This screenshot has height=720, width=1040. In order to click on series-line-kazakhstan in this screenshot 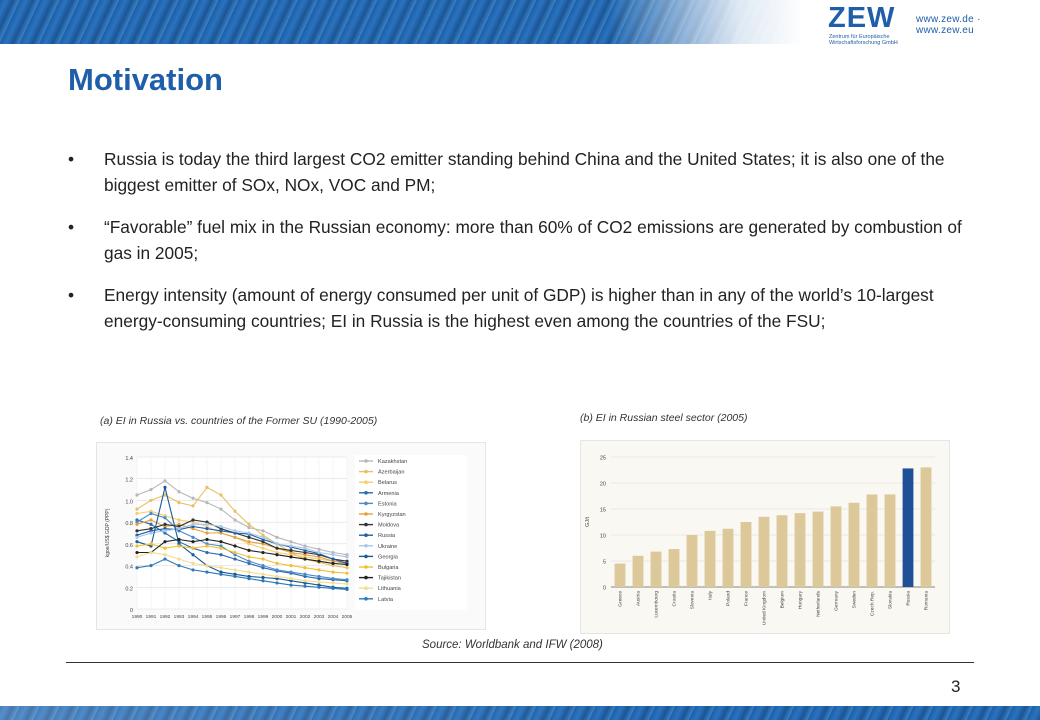, I will do `click(242, 518)`.